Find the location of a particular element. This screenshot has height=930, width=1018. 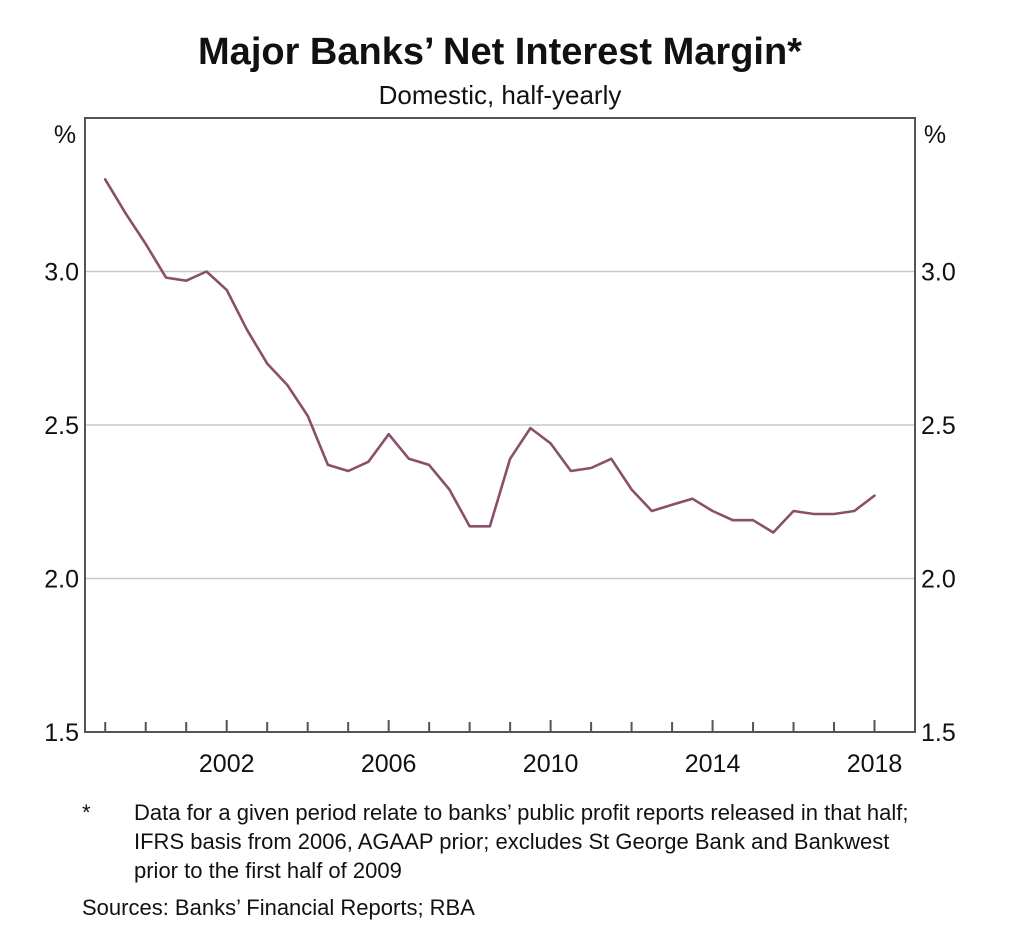

y-tick-label-left: 3.0 is located at coordinates (61, 273).